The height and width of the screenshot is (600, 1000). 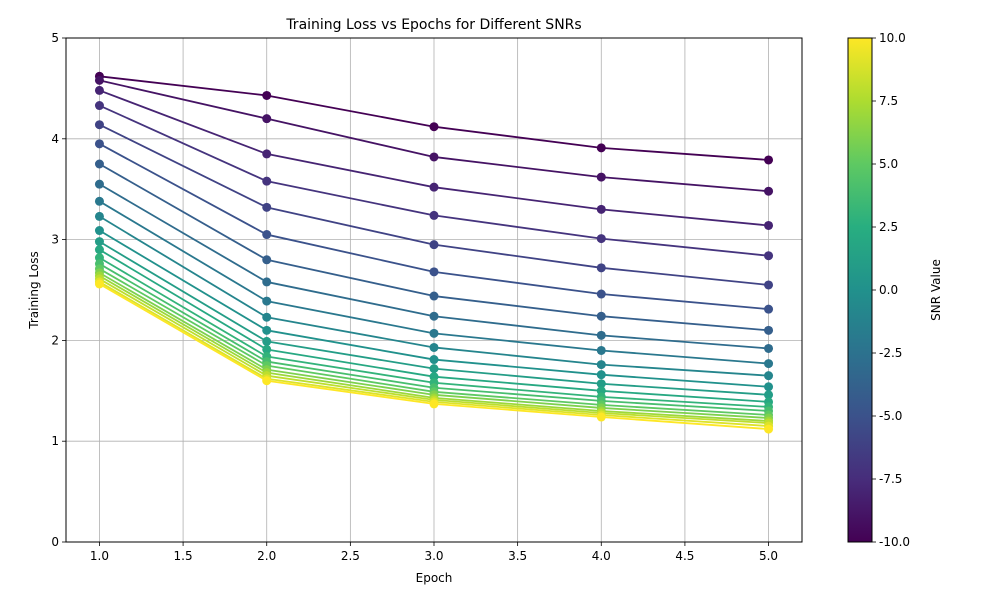 I want to click on x-tick-label: 1.5, so click(x=183, y=556).